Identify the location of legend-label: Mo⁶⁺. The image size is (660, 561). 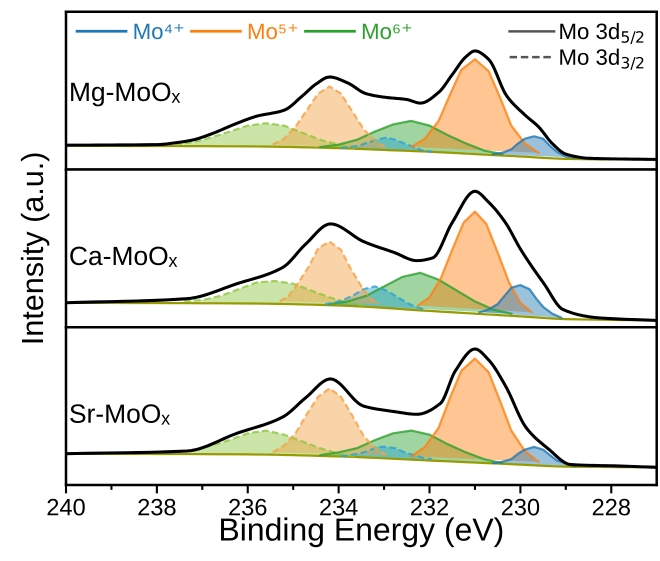
(387, 32).